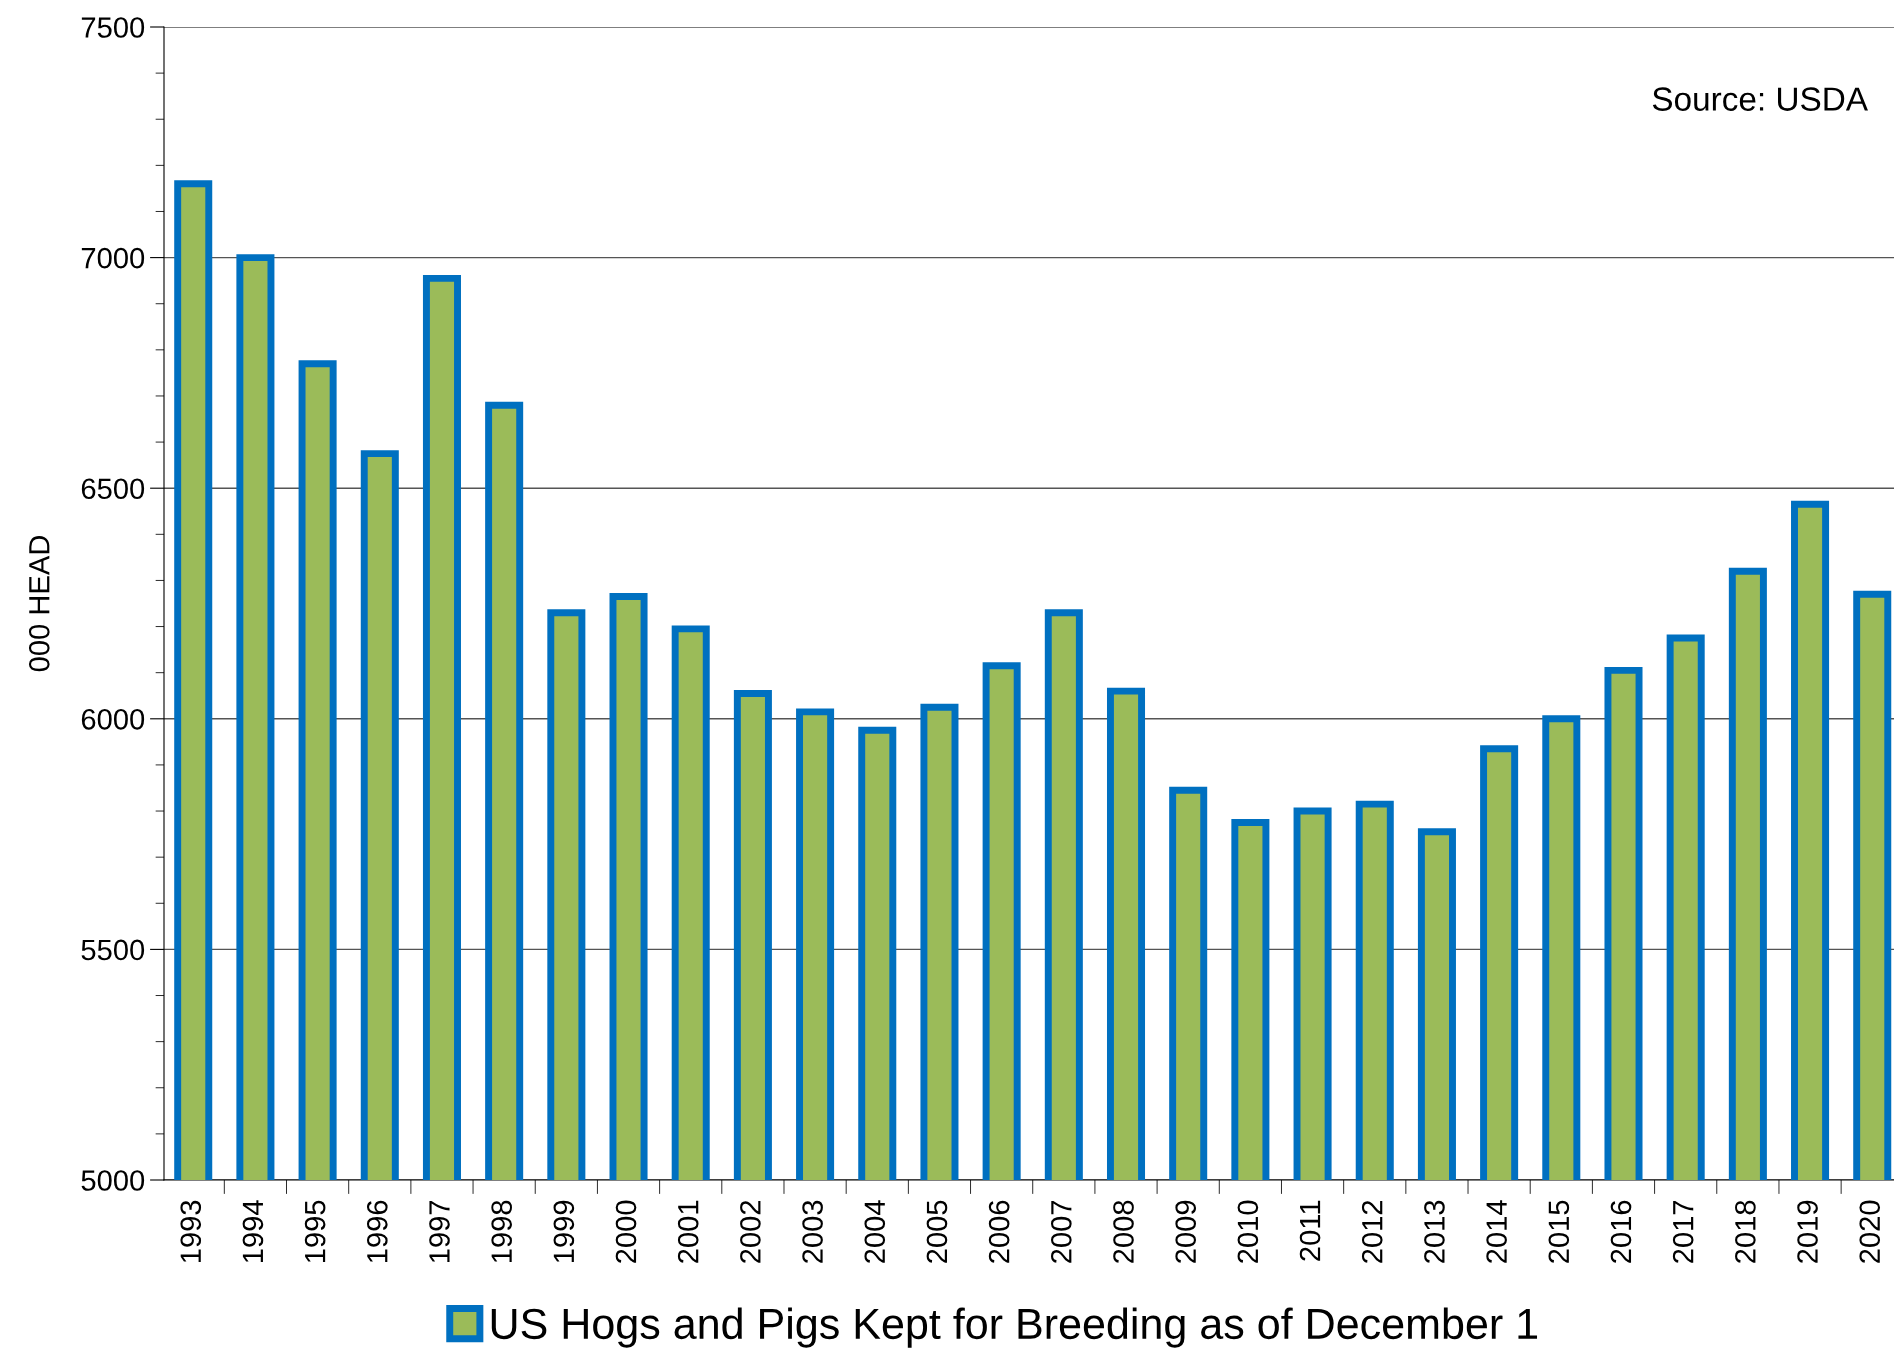 The height and width of the screenshot is (1351, 1894). Describe the element at coordinates (1559, 1231) in the screenshot. I see `x-tick-label: 2015` at that location.